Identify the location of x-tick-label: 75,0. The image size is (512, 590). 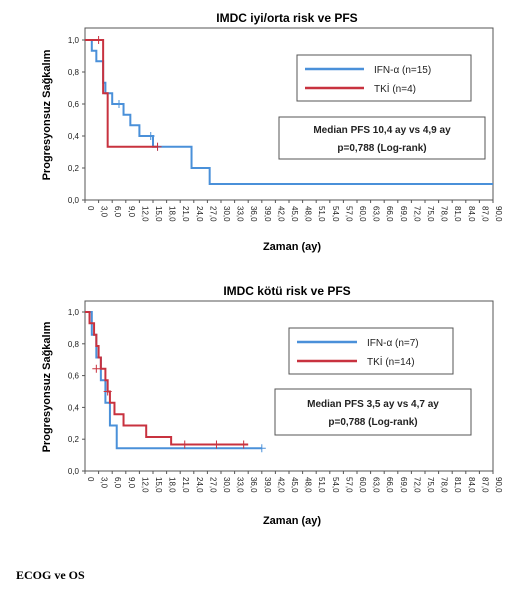
(430, 214).